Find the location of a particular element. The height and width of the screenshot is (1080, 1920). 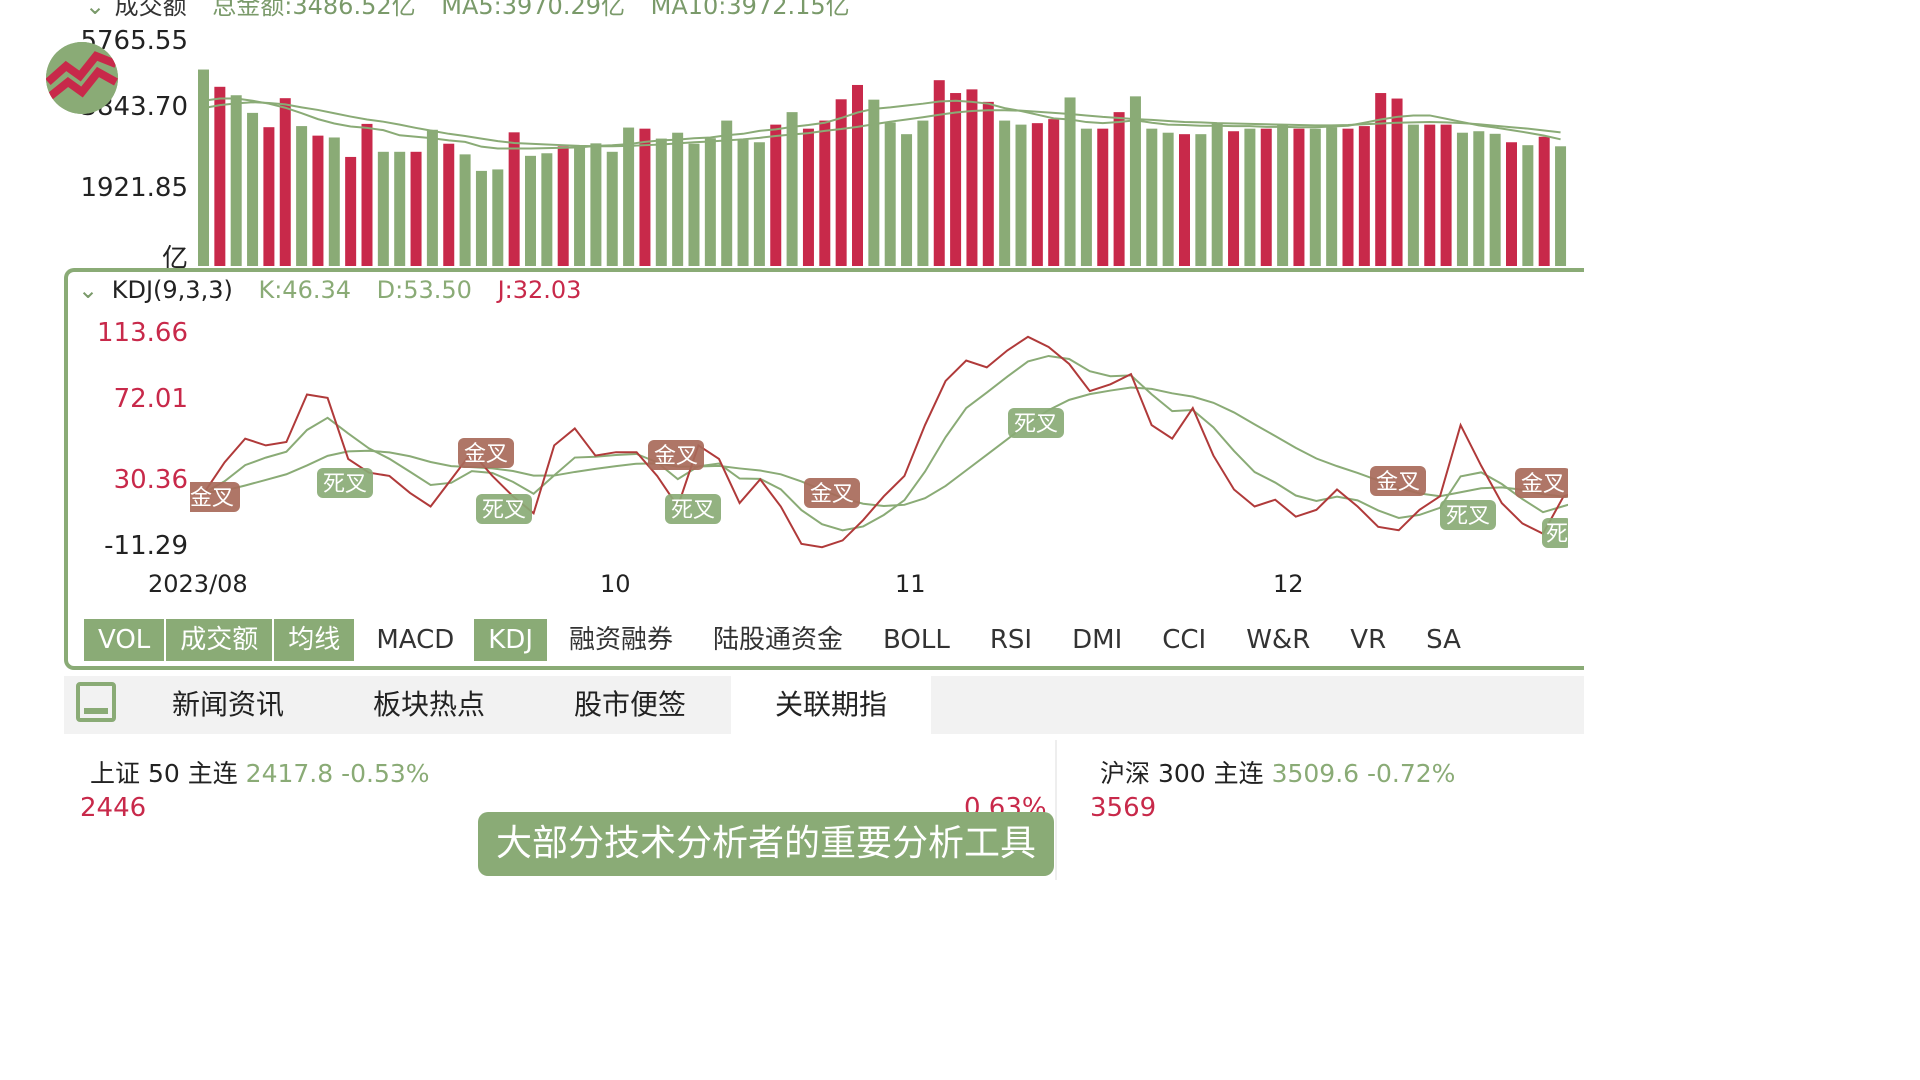

volume-y-label: 1921.85 is located at coordinates (134, 188).